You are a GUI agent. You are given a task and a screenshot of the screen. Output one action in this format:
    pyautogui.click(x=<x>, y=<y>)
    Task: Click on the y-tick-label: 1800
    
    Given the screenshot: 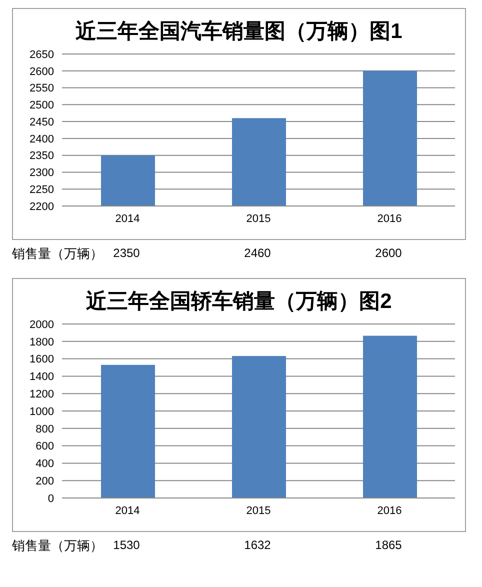 What is the action you would take?
    pyautogui.click(x=42, y=342)
    